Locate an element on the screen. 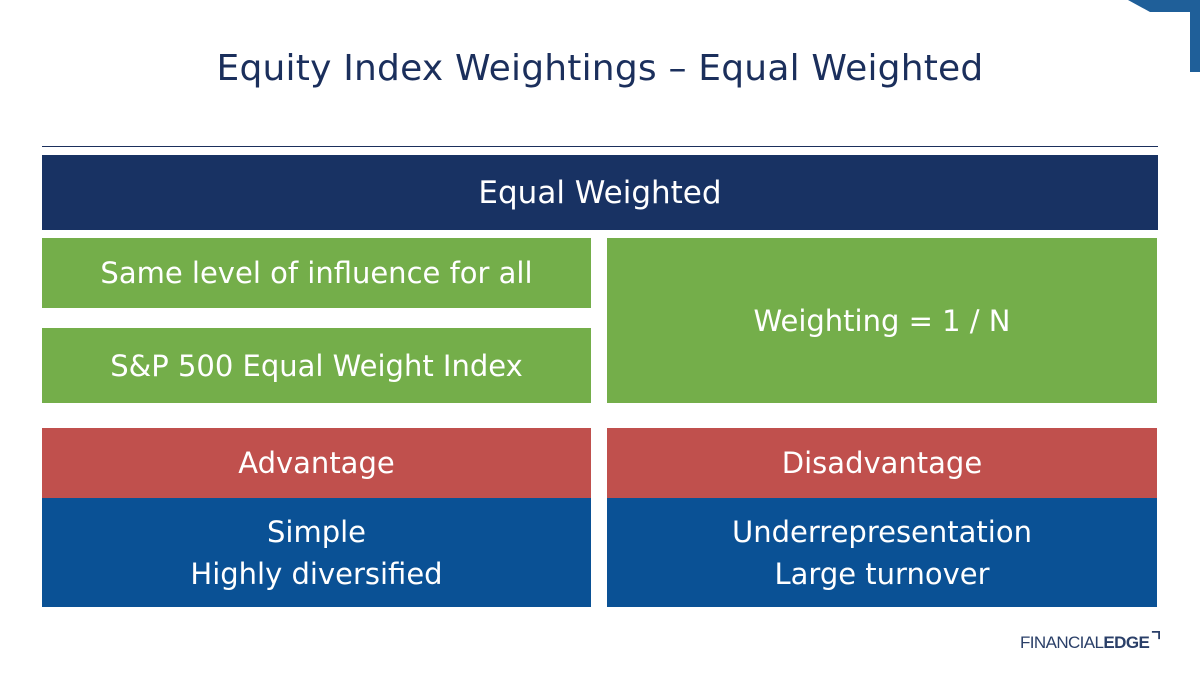 The image size is (1200, 675). slide-title: Equity Index Weightings – Equal Weighted is located at coordinates (600, 68).